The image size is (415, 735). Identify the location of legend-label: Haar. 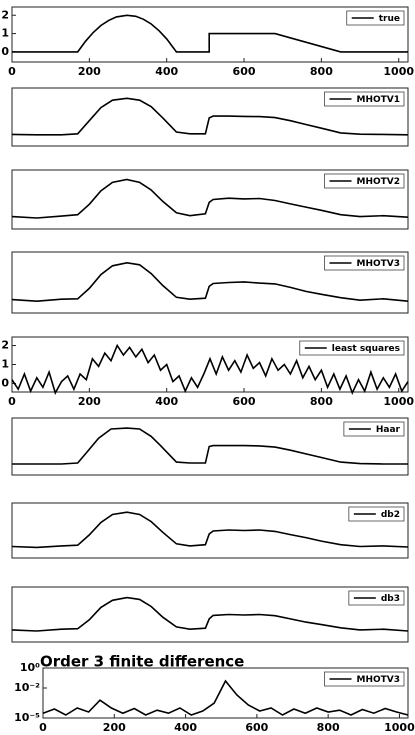
(388, 430).